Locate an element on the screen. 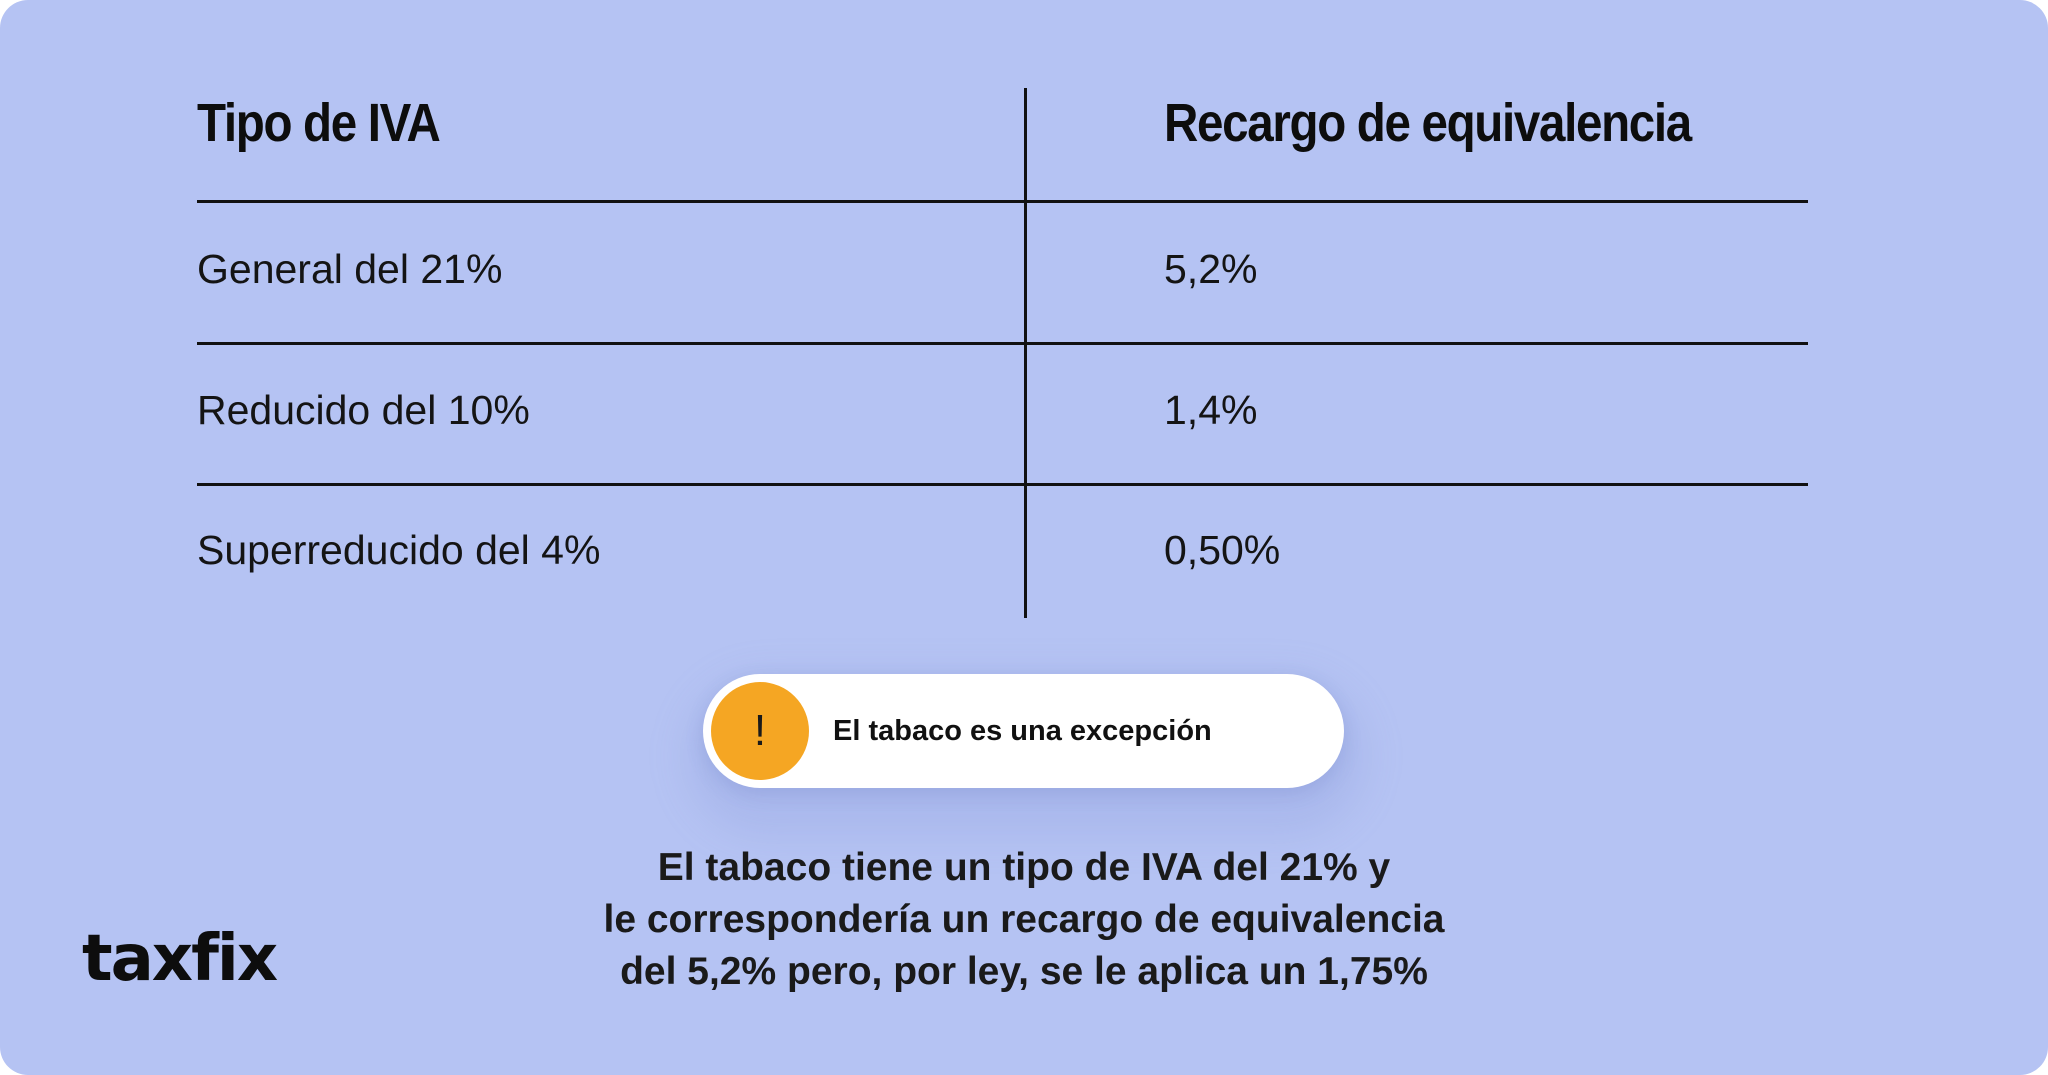 The image size is (2048, 1075). exclamation-icon: ! is located at coordinates (760, 731).